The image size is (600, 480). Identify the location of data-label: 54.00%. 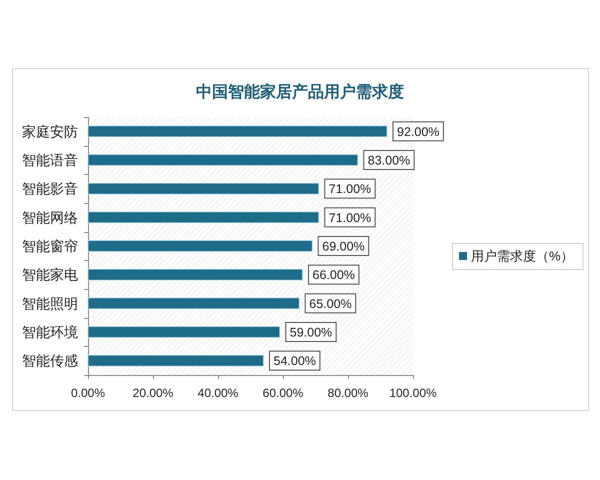
(295, 361).